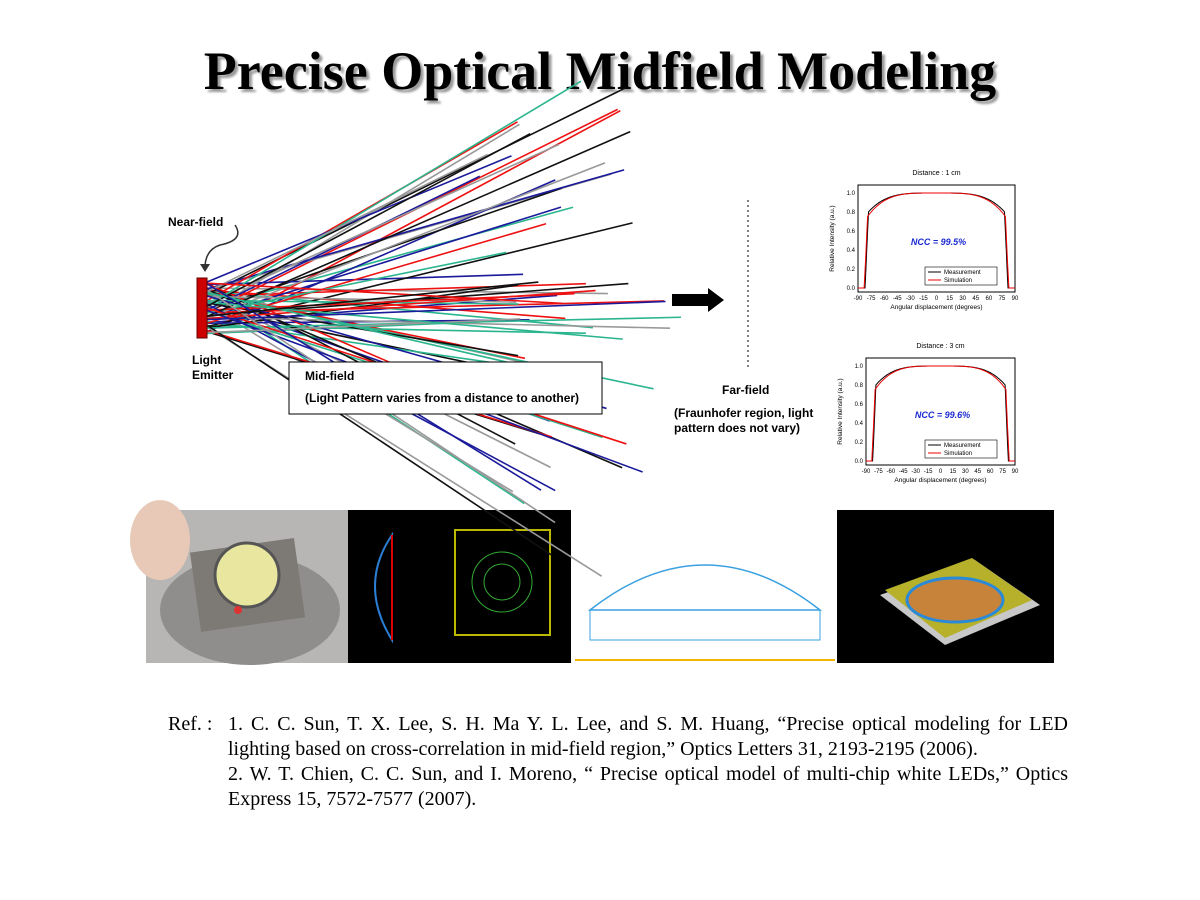  Describe the element at coordinates (221, 246) in the screenshot. I see `near-field-pointer` at that location.